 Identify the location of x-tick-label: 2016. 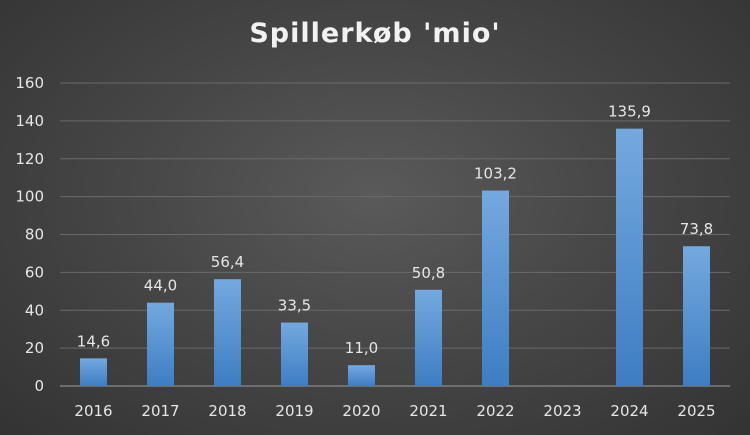
(93, 411).